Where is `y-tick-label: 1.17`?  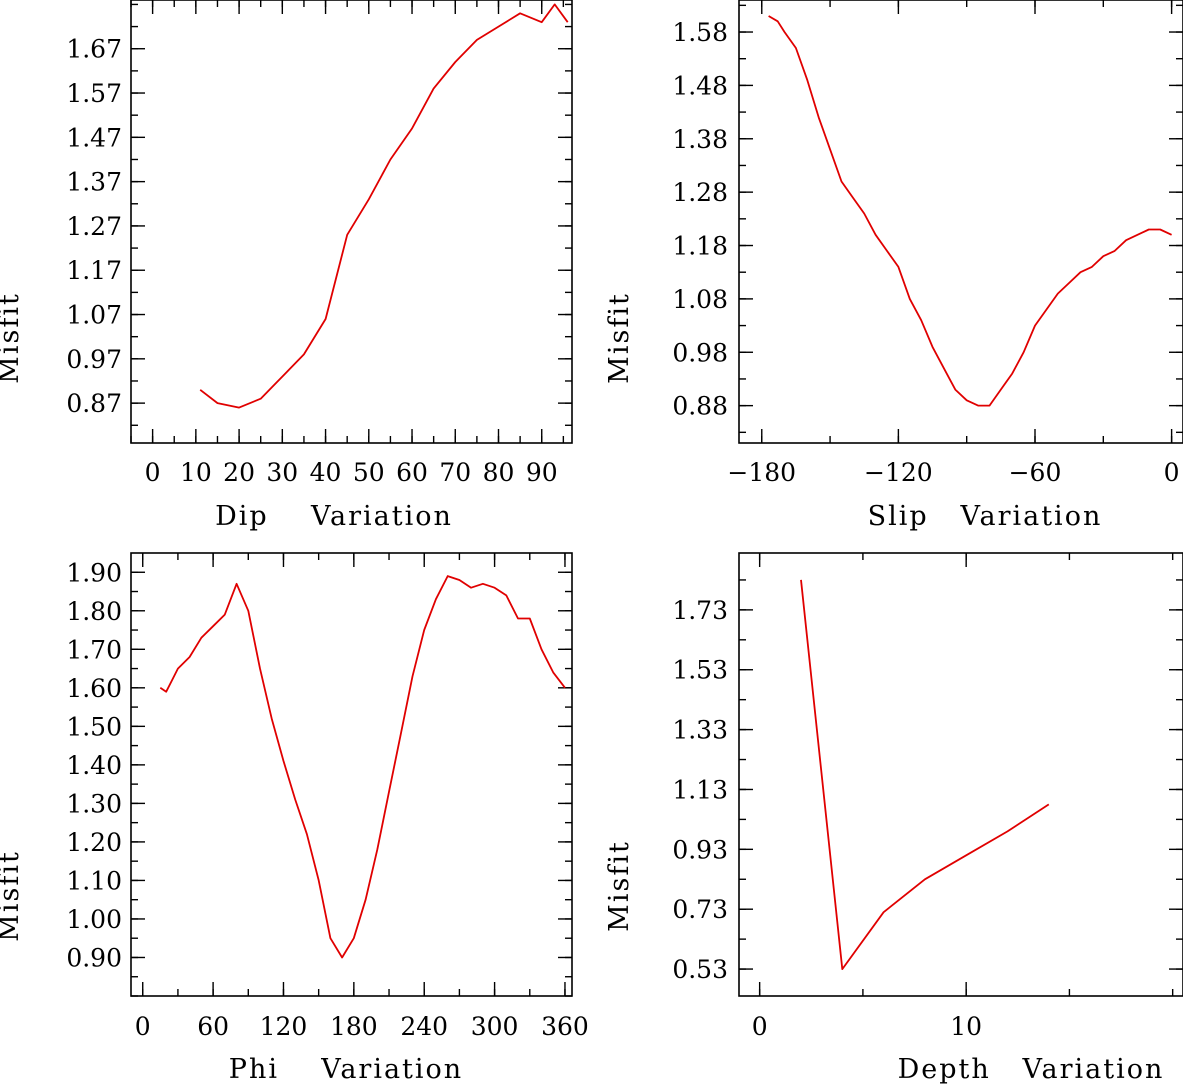
y-tick-label: 1.17 is located at coordinates (94, 270).